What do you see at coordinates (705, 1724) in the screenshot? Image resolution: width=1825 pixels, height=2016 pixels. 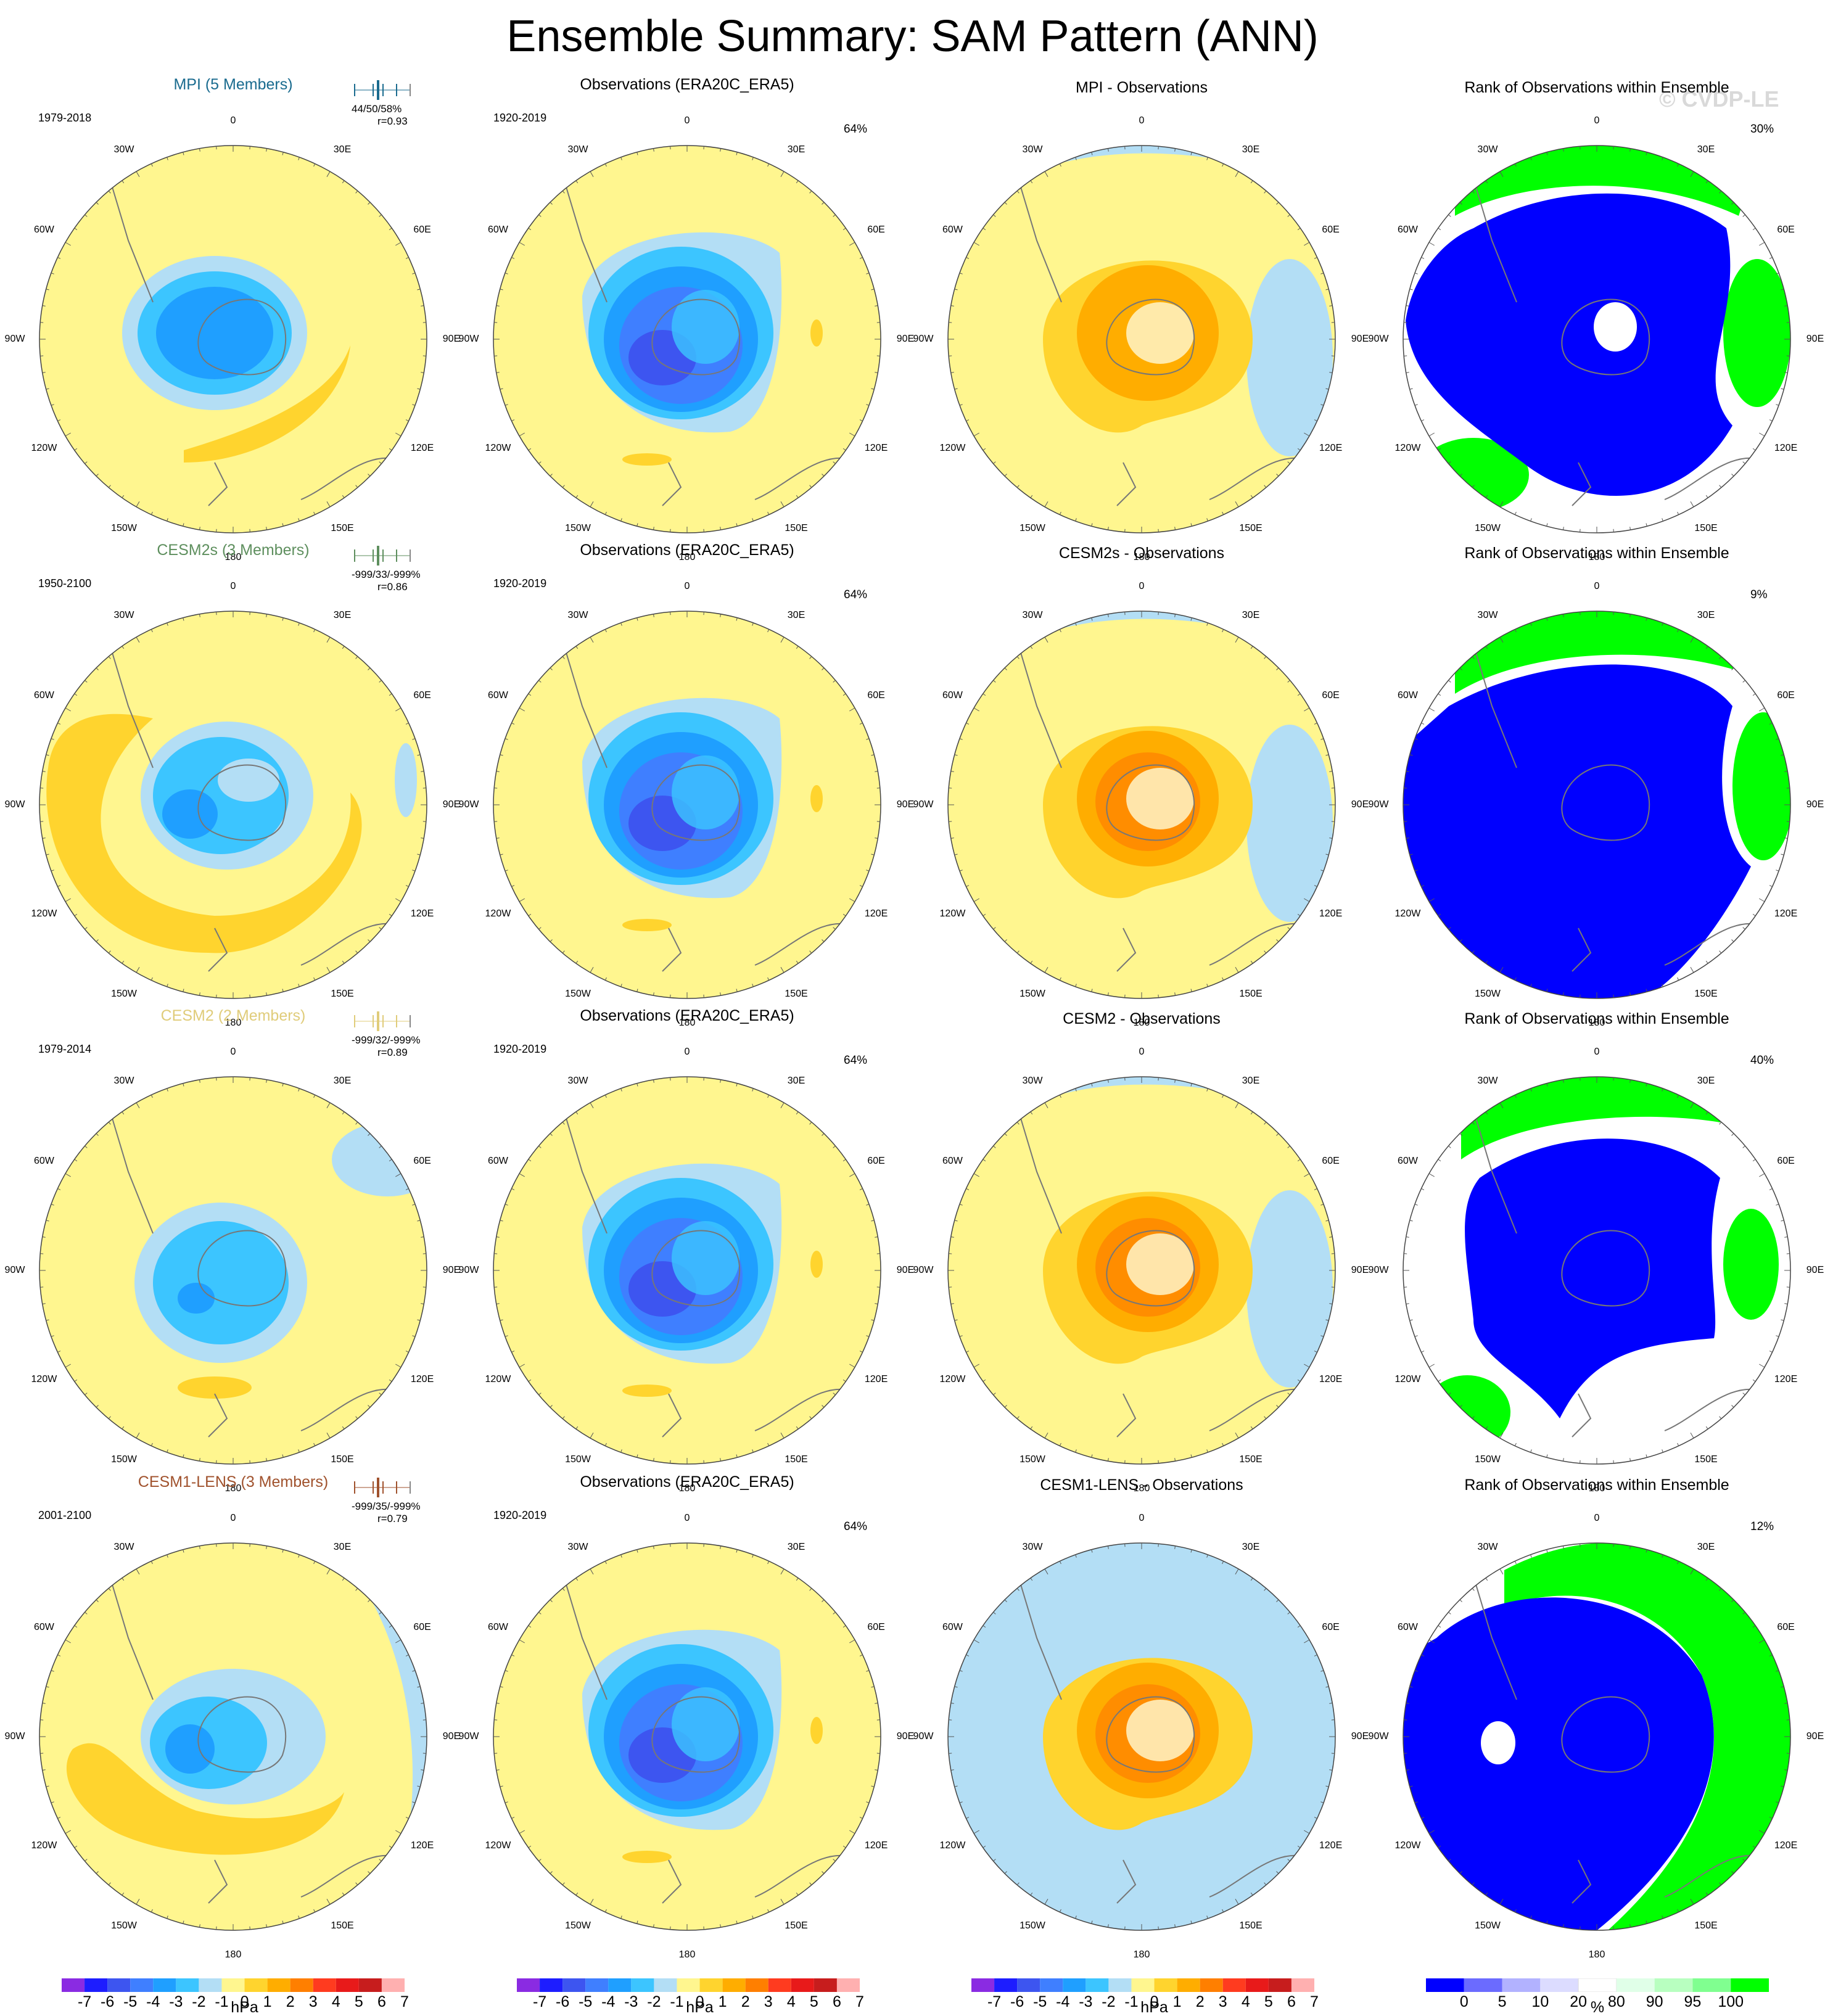 I see `antarctica-shade` at bounding box center [705, 1724].